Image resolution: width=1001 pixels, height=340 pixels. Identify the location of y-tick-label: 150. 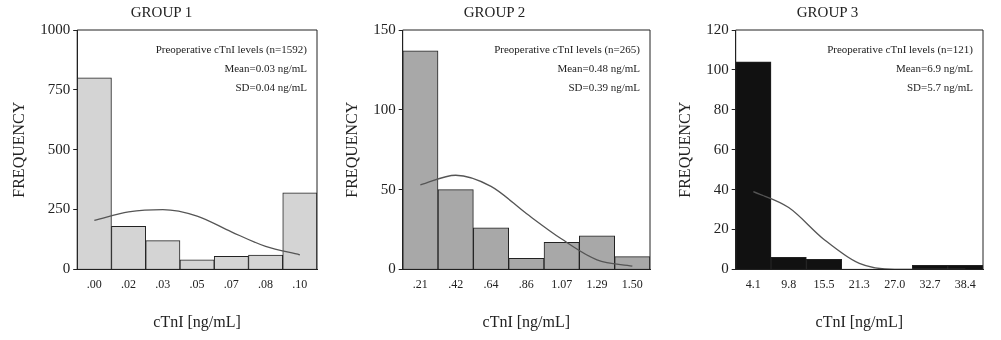
(384, 28).